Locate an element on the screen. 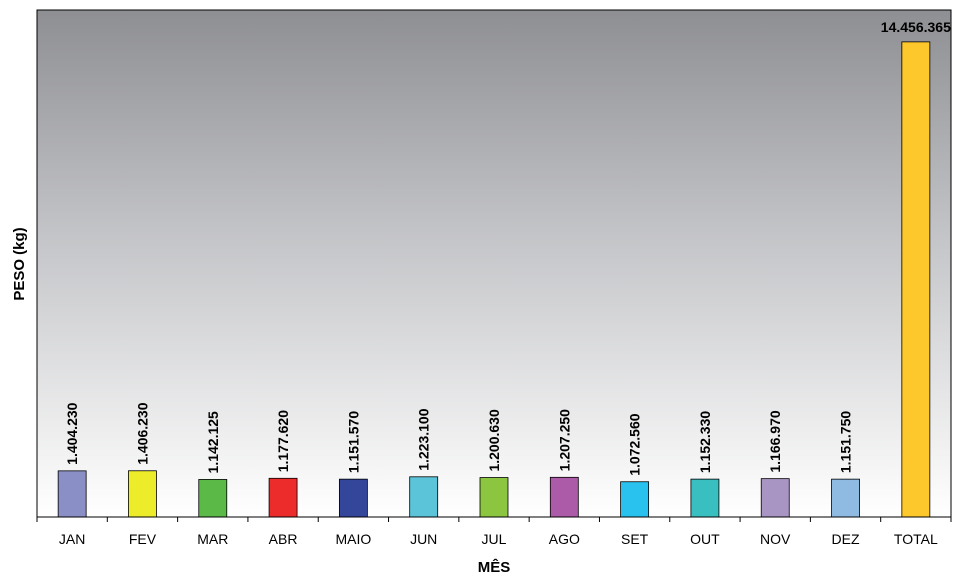  value-label-abr: 1.177.620 is located at coordinates (283, 441).